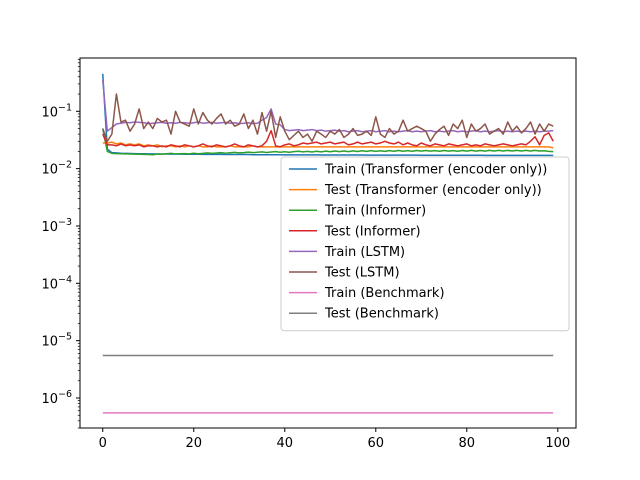  Describe the element at coordinates (284, 443) in the screenshot. I see `x-tick-label: 40` at that location.